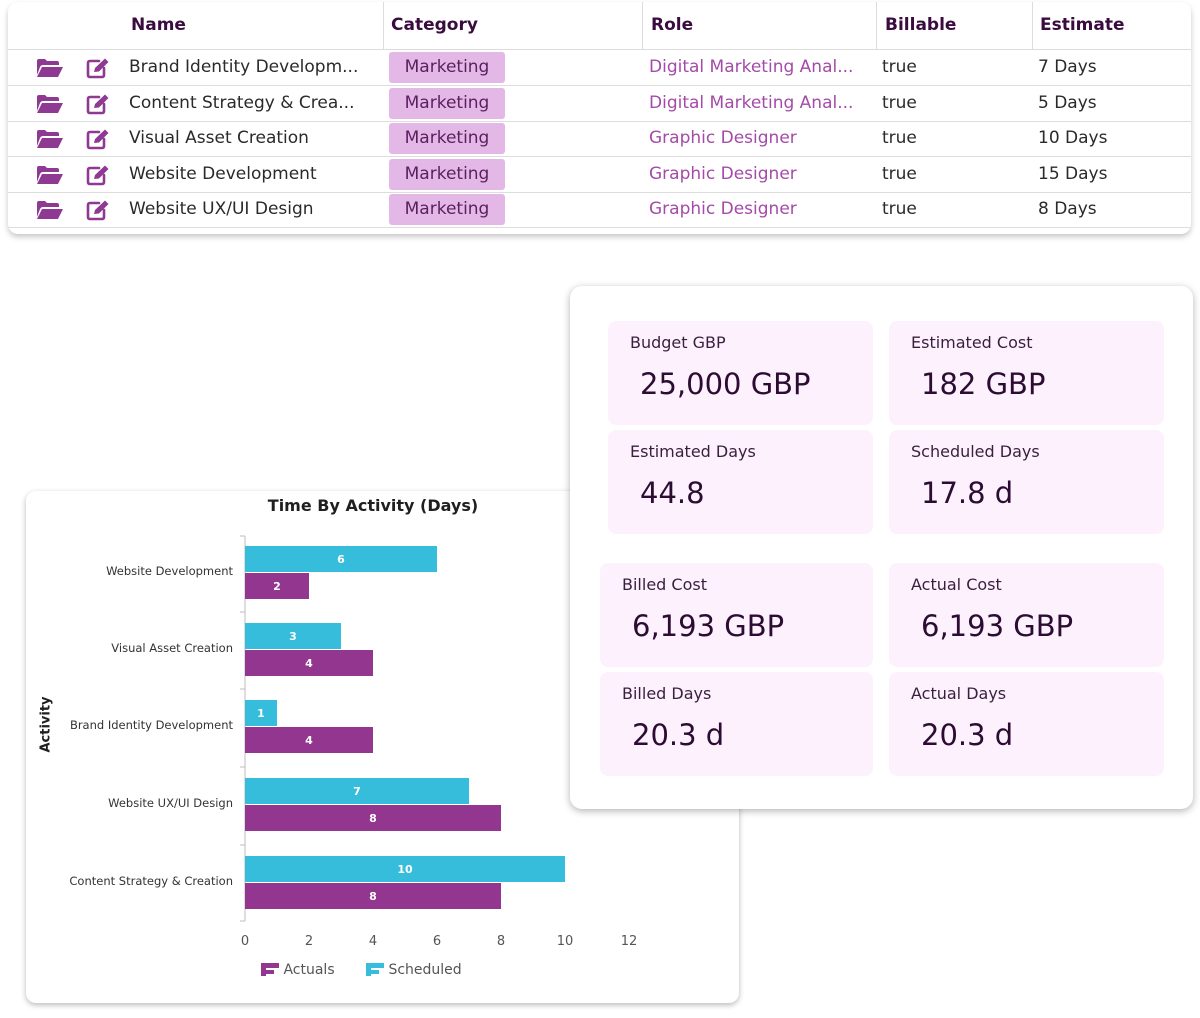 The height and width of the screenshot is (1018, 1200). I want to click on header-category: Category, so click(434, 25).